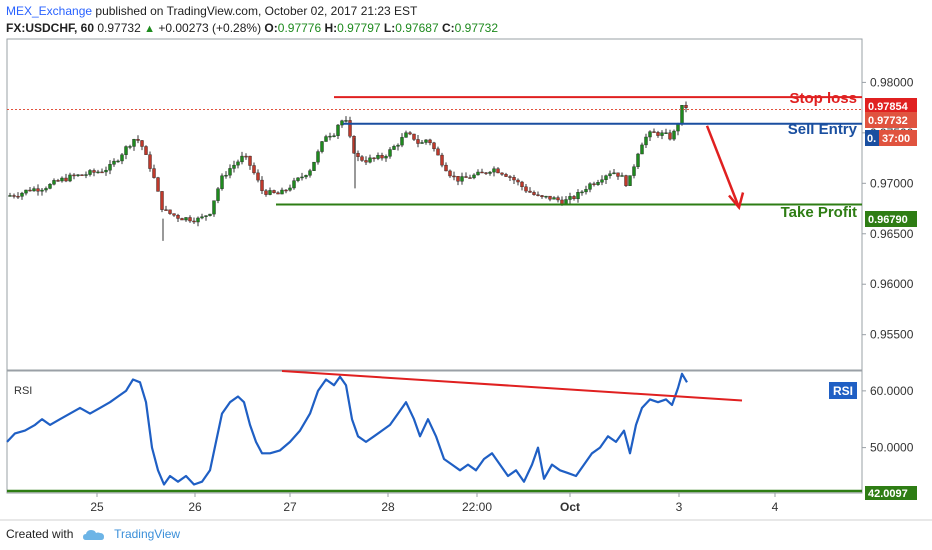  I want to click on x-tick-label: 3, so click(679, 507).